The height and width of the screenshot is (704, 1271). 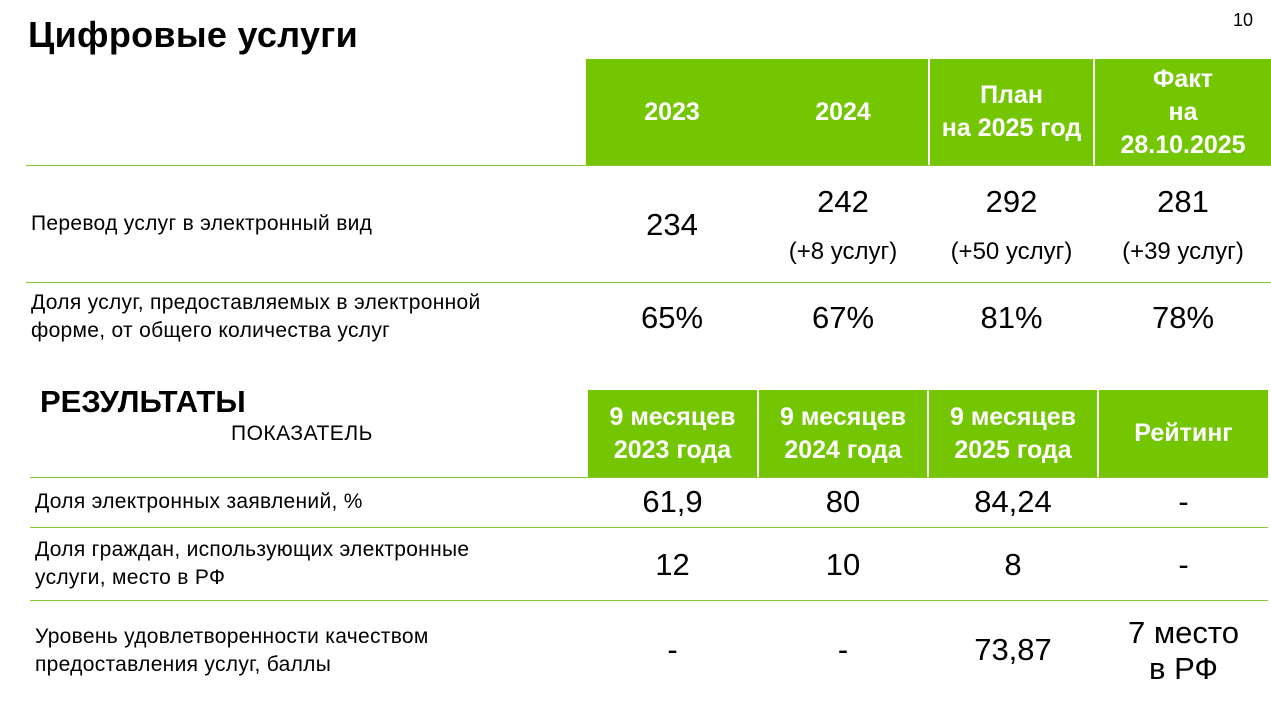 What do you see at coordinates (202, 223) in the screenshot?
I see `table1-row1-label: Перевод услуг в электронный вид` at bounding box center [202, 223].